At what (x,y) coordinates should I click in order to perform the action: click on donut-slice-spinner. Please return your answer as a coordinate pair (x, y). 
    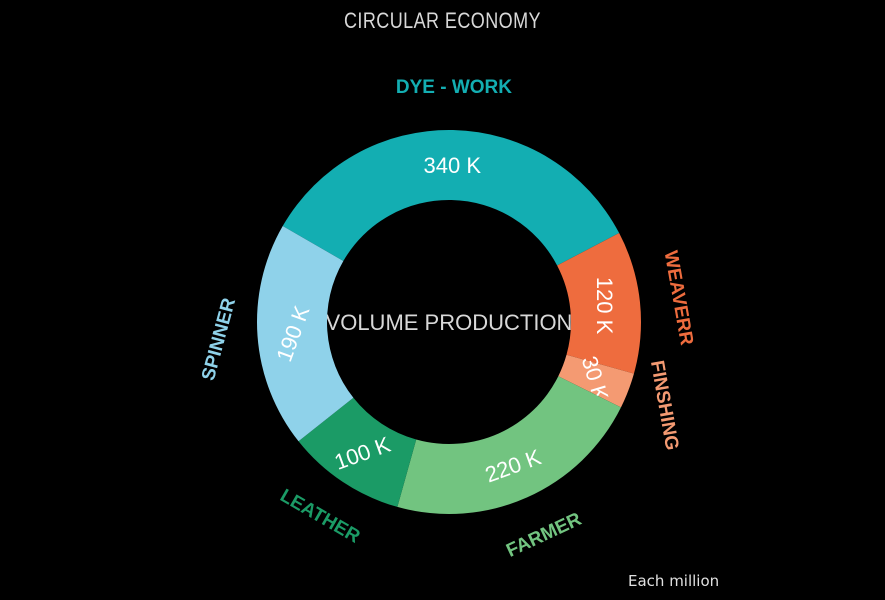
    Looking at the image, I should click on (305, 334).